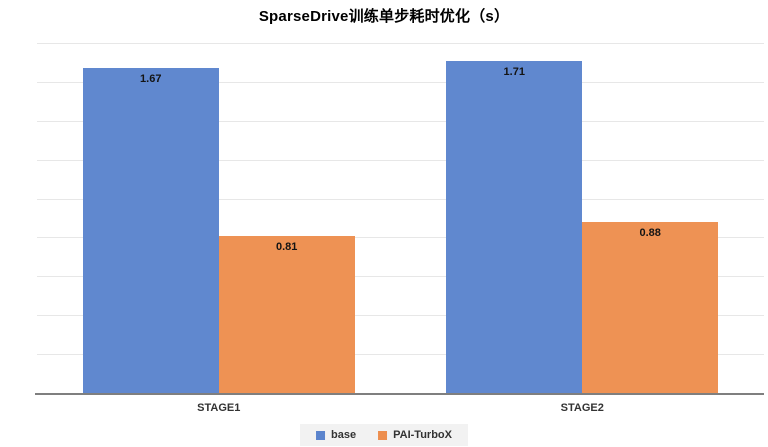 The height and width of the screenshot is (447, 768). What do you see at coordinates (384, 16) in the screenshot?
I see `chart-title: SparseDrive训练单步耗时优化（s）` at bounding box center [384, 16].